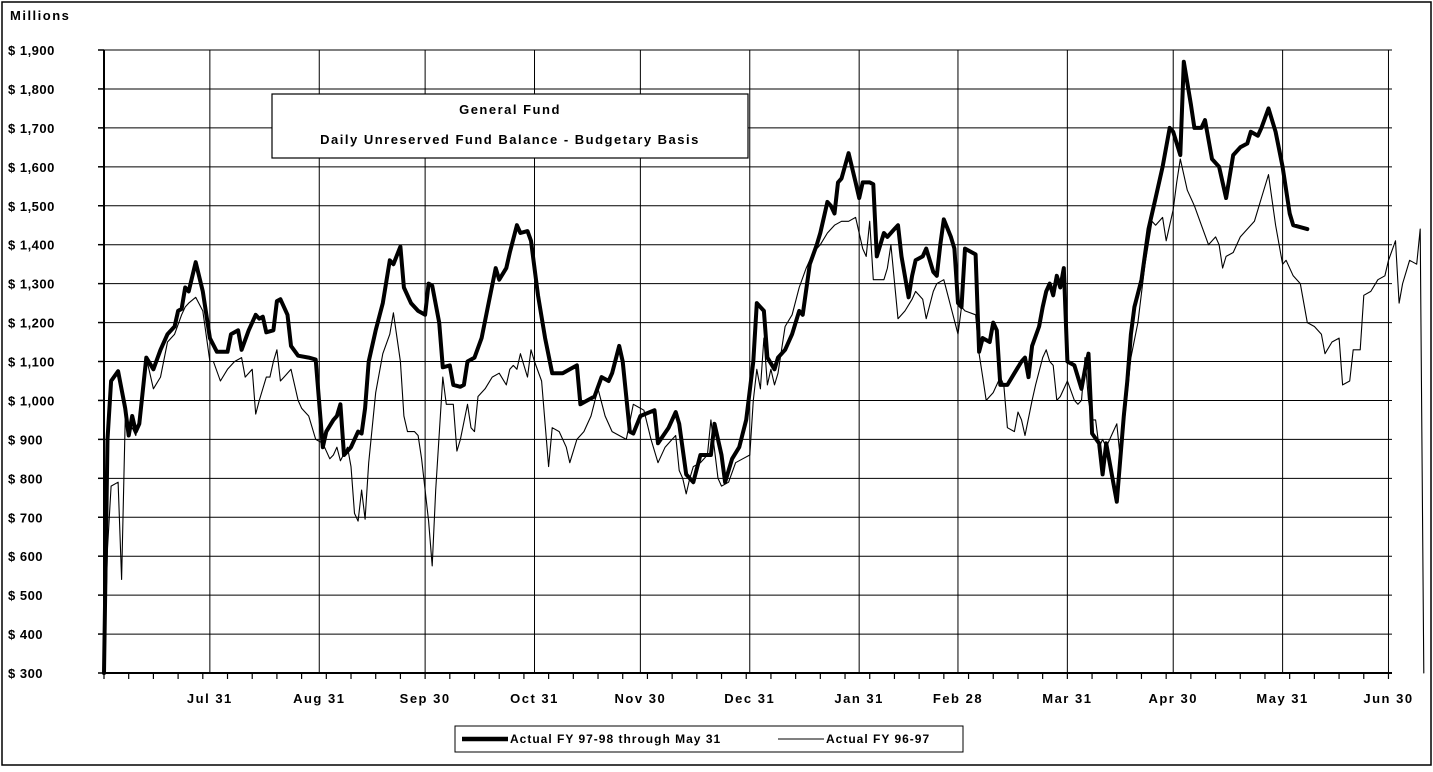  Describe the element at coordinates (641, 698) in the screenshot. I see `x-tick-label: Nov 30` at that location.